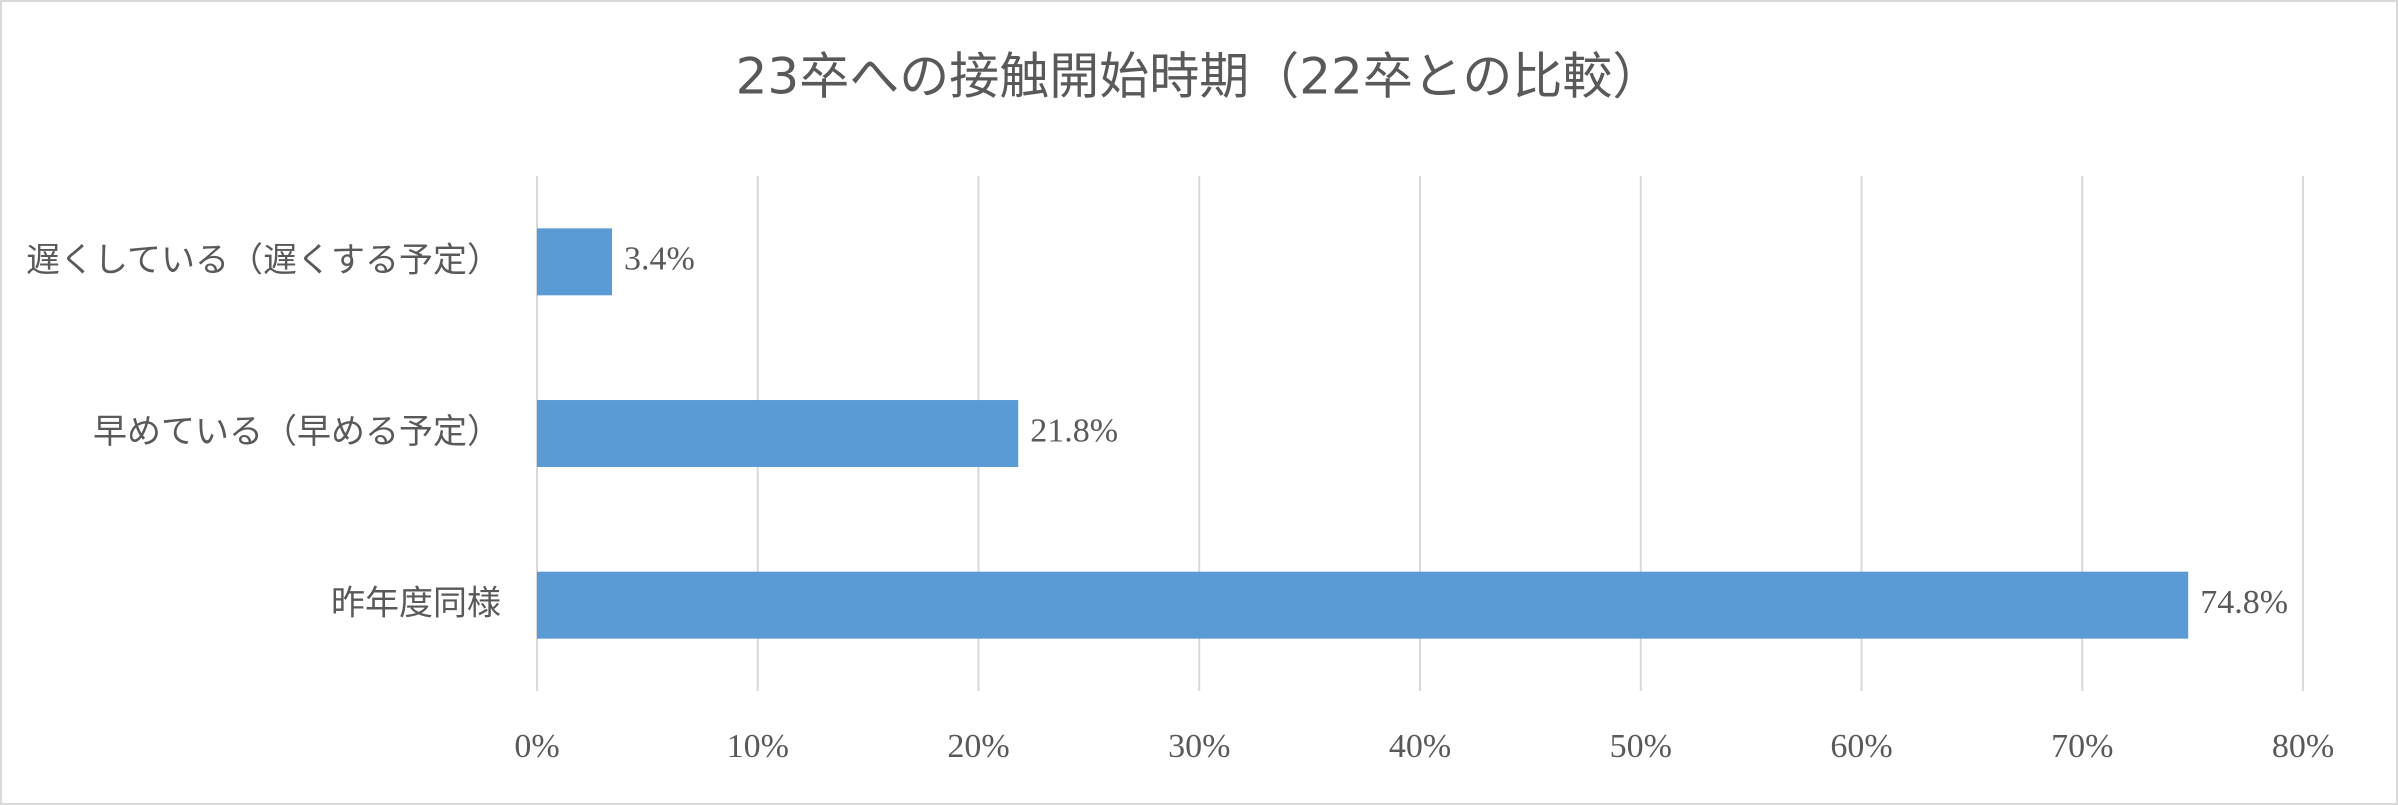  Describe the element at coordinates (416, 604) in the screenshot. I see `y-tick-label: 昨年度同様` at that location.